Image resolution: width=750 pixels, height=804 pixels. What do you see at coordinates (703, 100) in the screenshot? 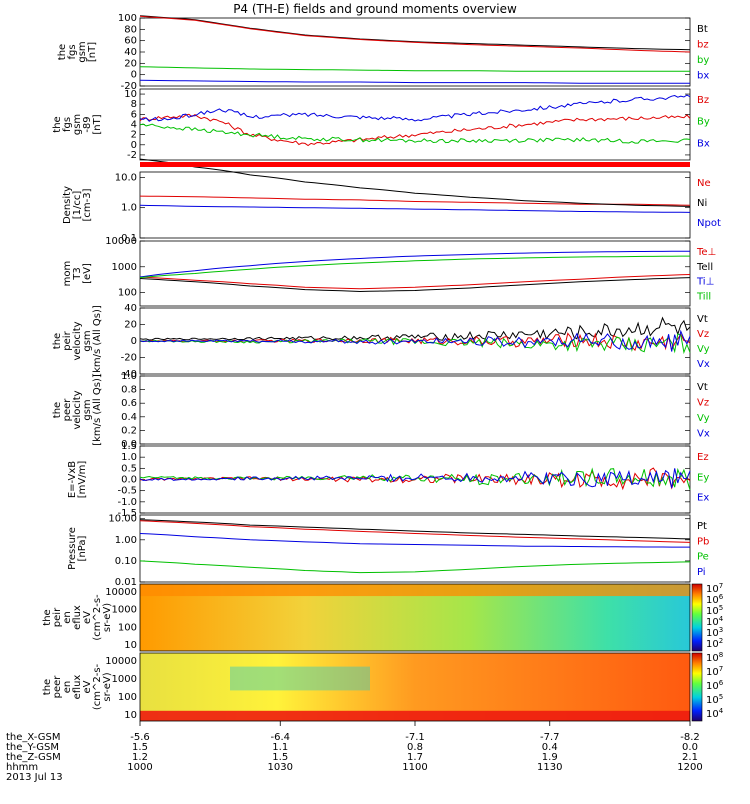
I see `legend-Bz: Bz` at bounding box center [703, 100].